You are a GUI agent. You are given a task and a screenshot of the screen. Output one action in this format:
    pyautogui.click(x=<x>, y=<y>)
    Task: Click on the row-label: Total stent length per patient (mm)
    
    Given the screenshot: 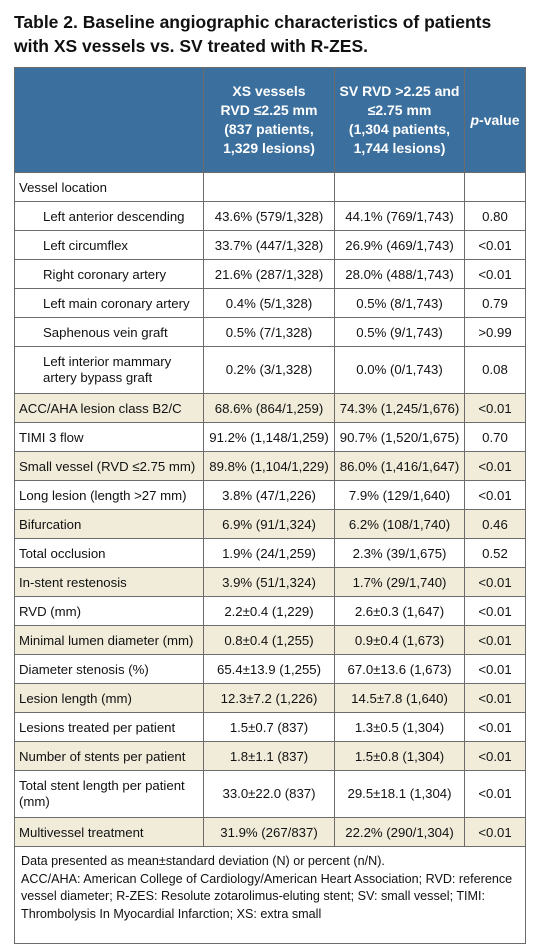 What is the action you would take?
    pyautogui.click(x=109, y=794)
    